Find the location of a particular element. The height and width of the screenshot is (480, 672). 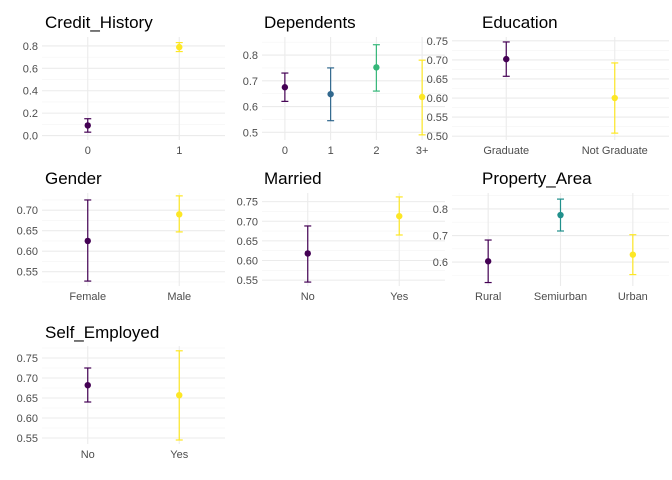

panel-title: Education is located at coordinates (520, 22).